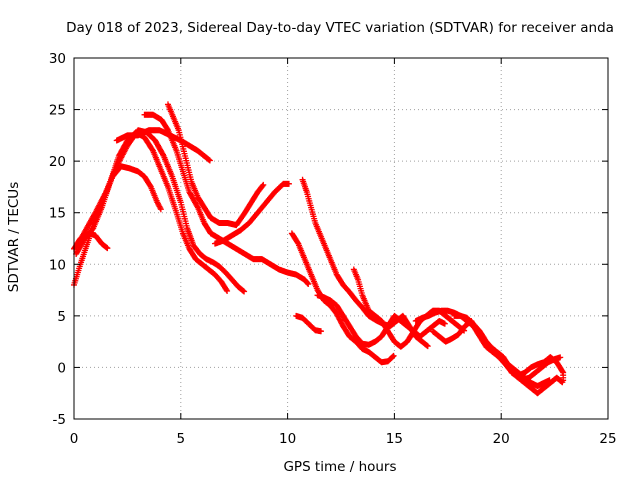 The image size is (640, 480). What do you see at coordinates (501, 439) in the screenshot?
I see `x-tick-label: 20` at bounding box center [501, 439].